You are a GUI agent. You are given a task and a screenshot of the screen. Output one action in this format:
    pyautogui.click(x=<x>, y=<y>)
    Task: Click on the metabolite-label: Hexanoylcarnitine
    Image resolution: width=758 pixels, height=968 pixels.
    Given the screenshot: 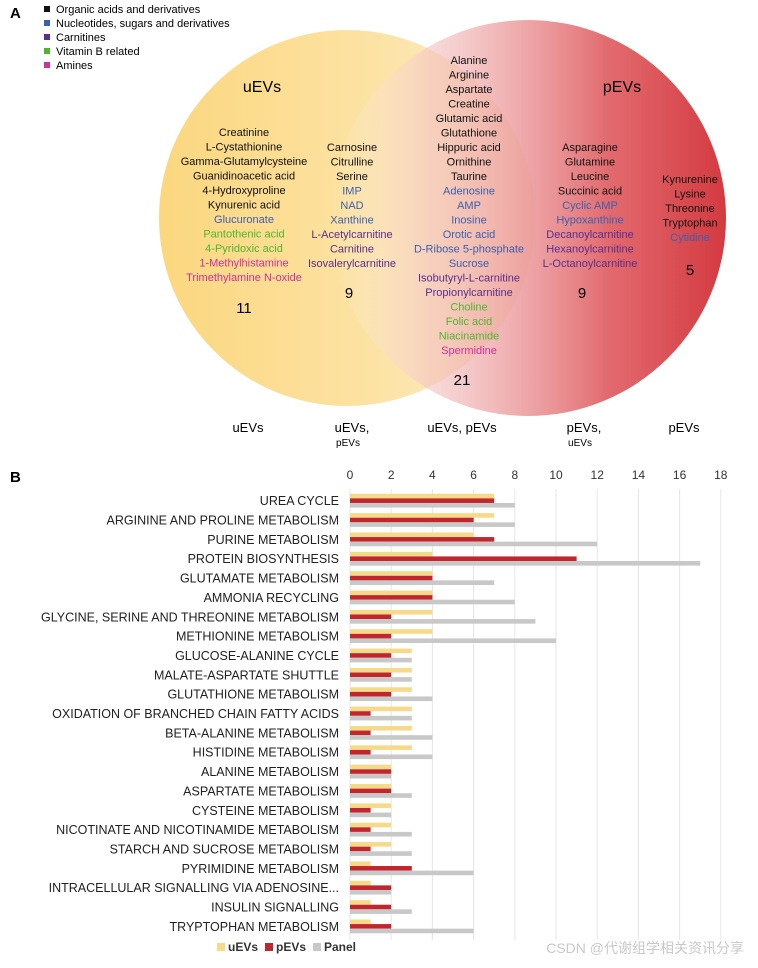 What is the action you would take?
    pyautogui.click(x=589, y=250)
    